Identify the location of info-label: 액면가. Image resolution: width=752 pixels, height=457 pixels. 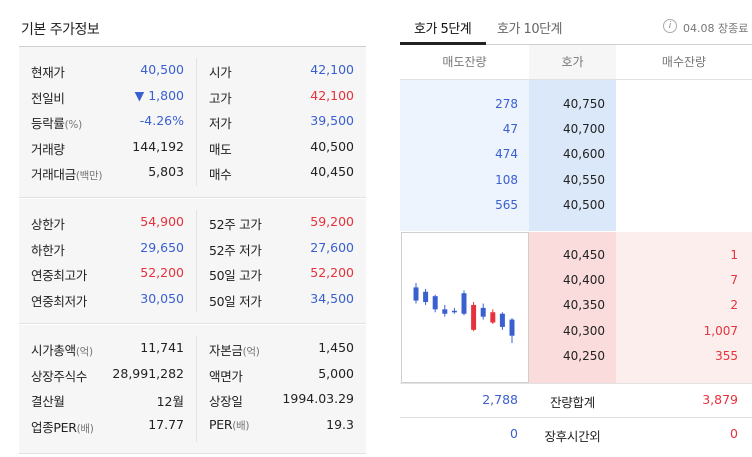
(226, 375).